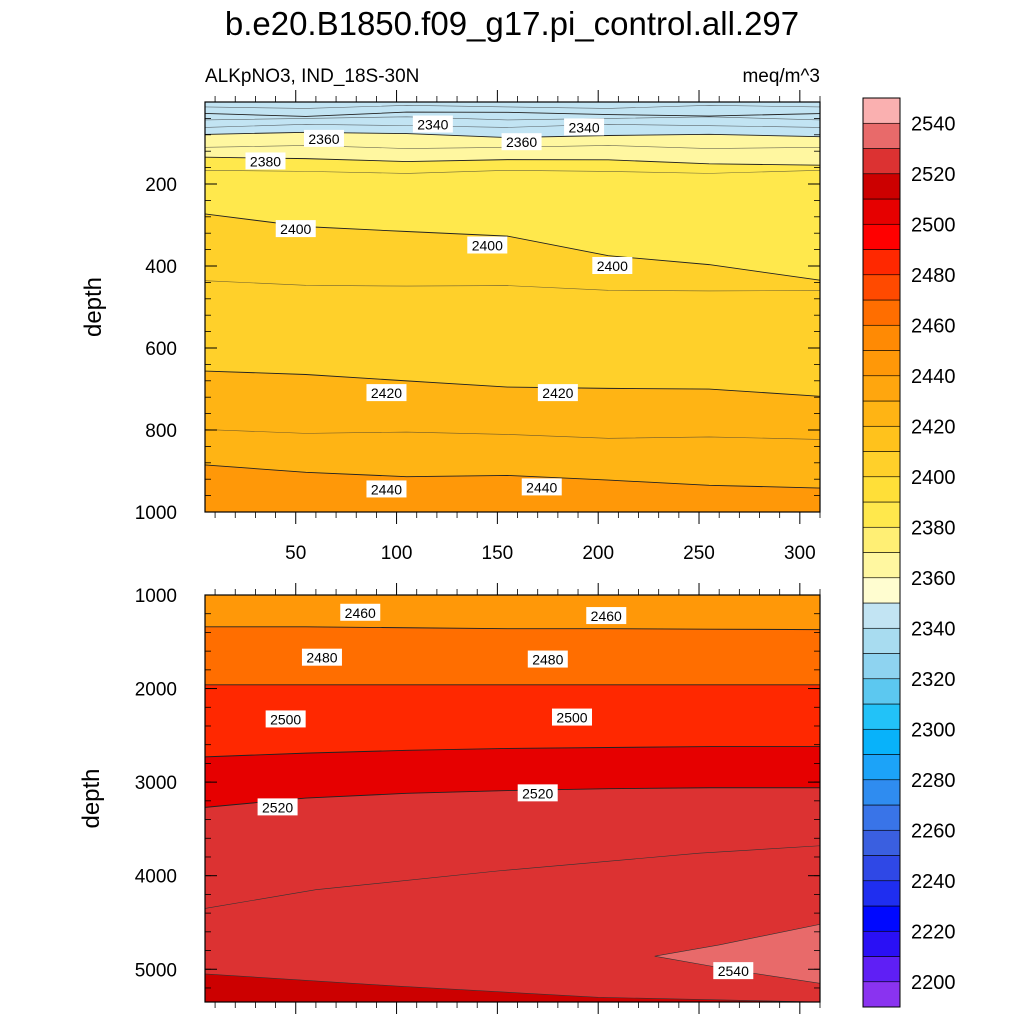 This screenshot has height=1024, width=1024. Describe the element at coordinates (933, 781) in the screenshot. I see `colorbar-tick-label: 2280` at that location.